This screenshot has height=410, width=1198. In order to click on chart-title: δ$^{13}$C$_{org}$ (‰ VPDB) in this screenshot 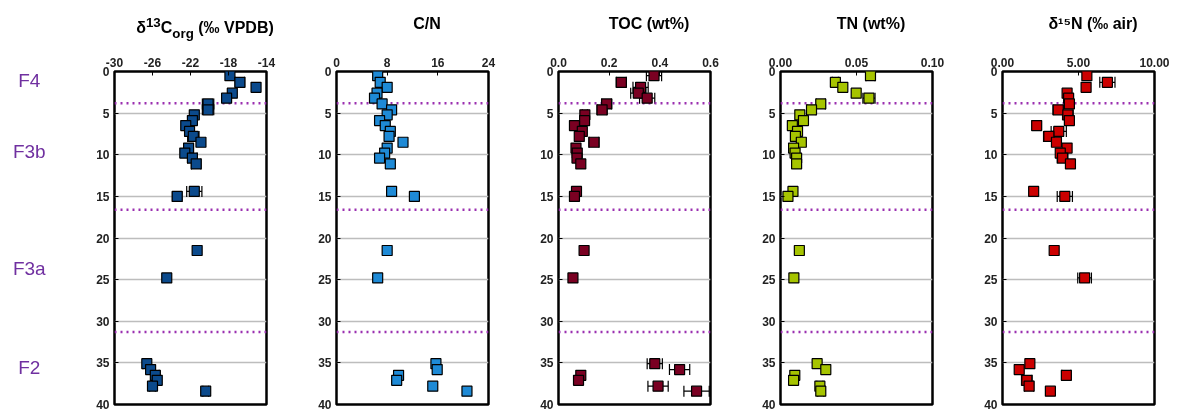, I will do `click(204, 28)`.